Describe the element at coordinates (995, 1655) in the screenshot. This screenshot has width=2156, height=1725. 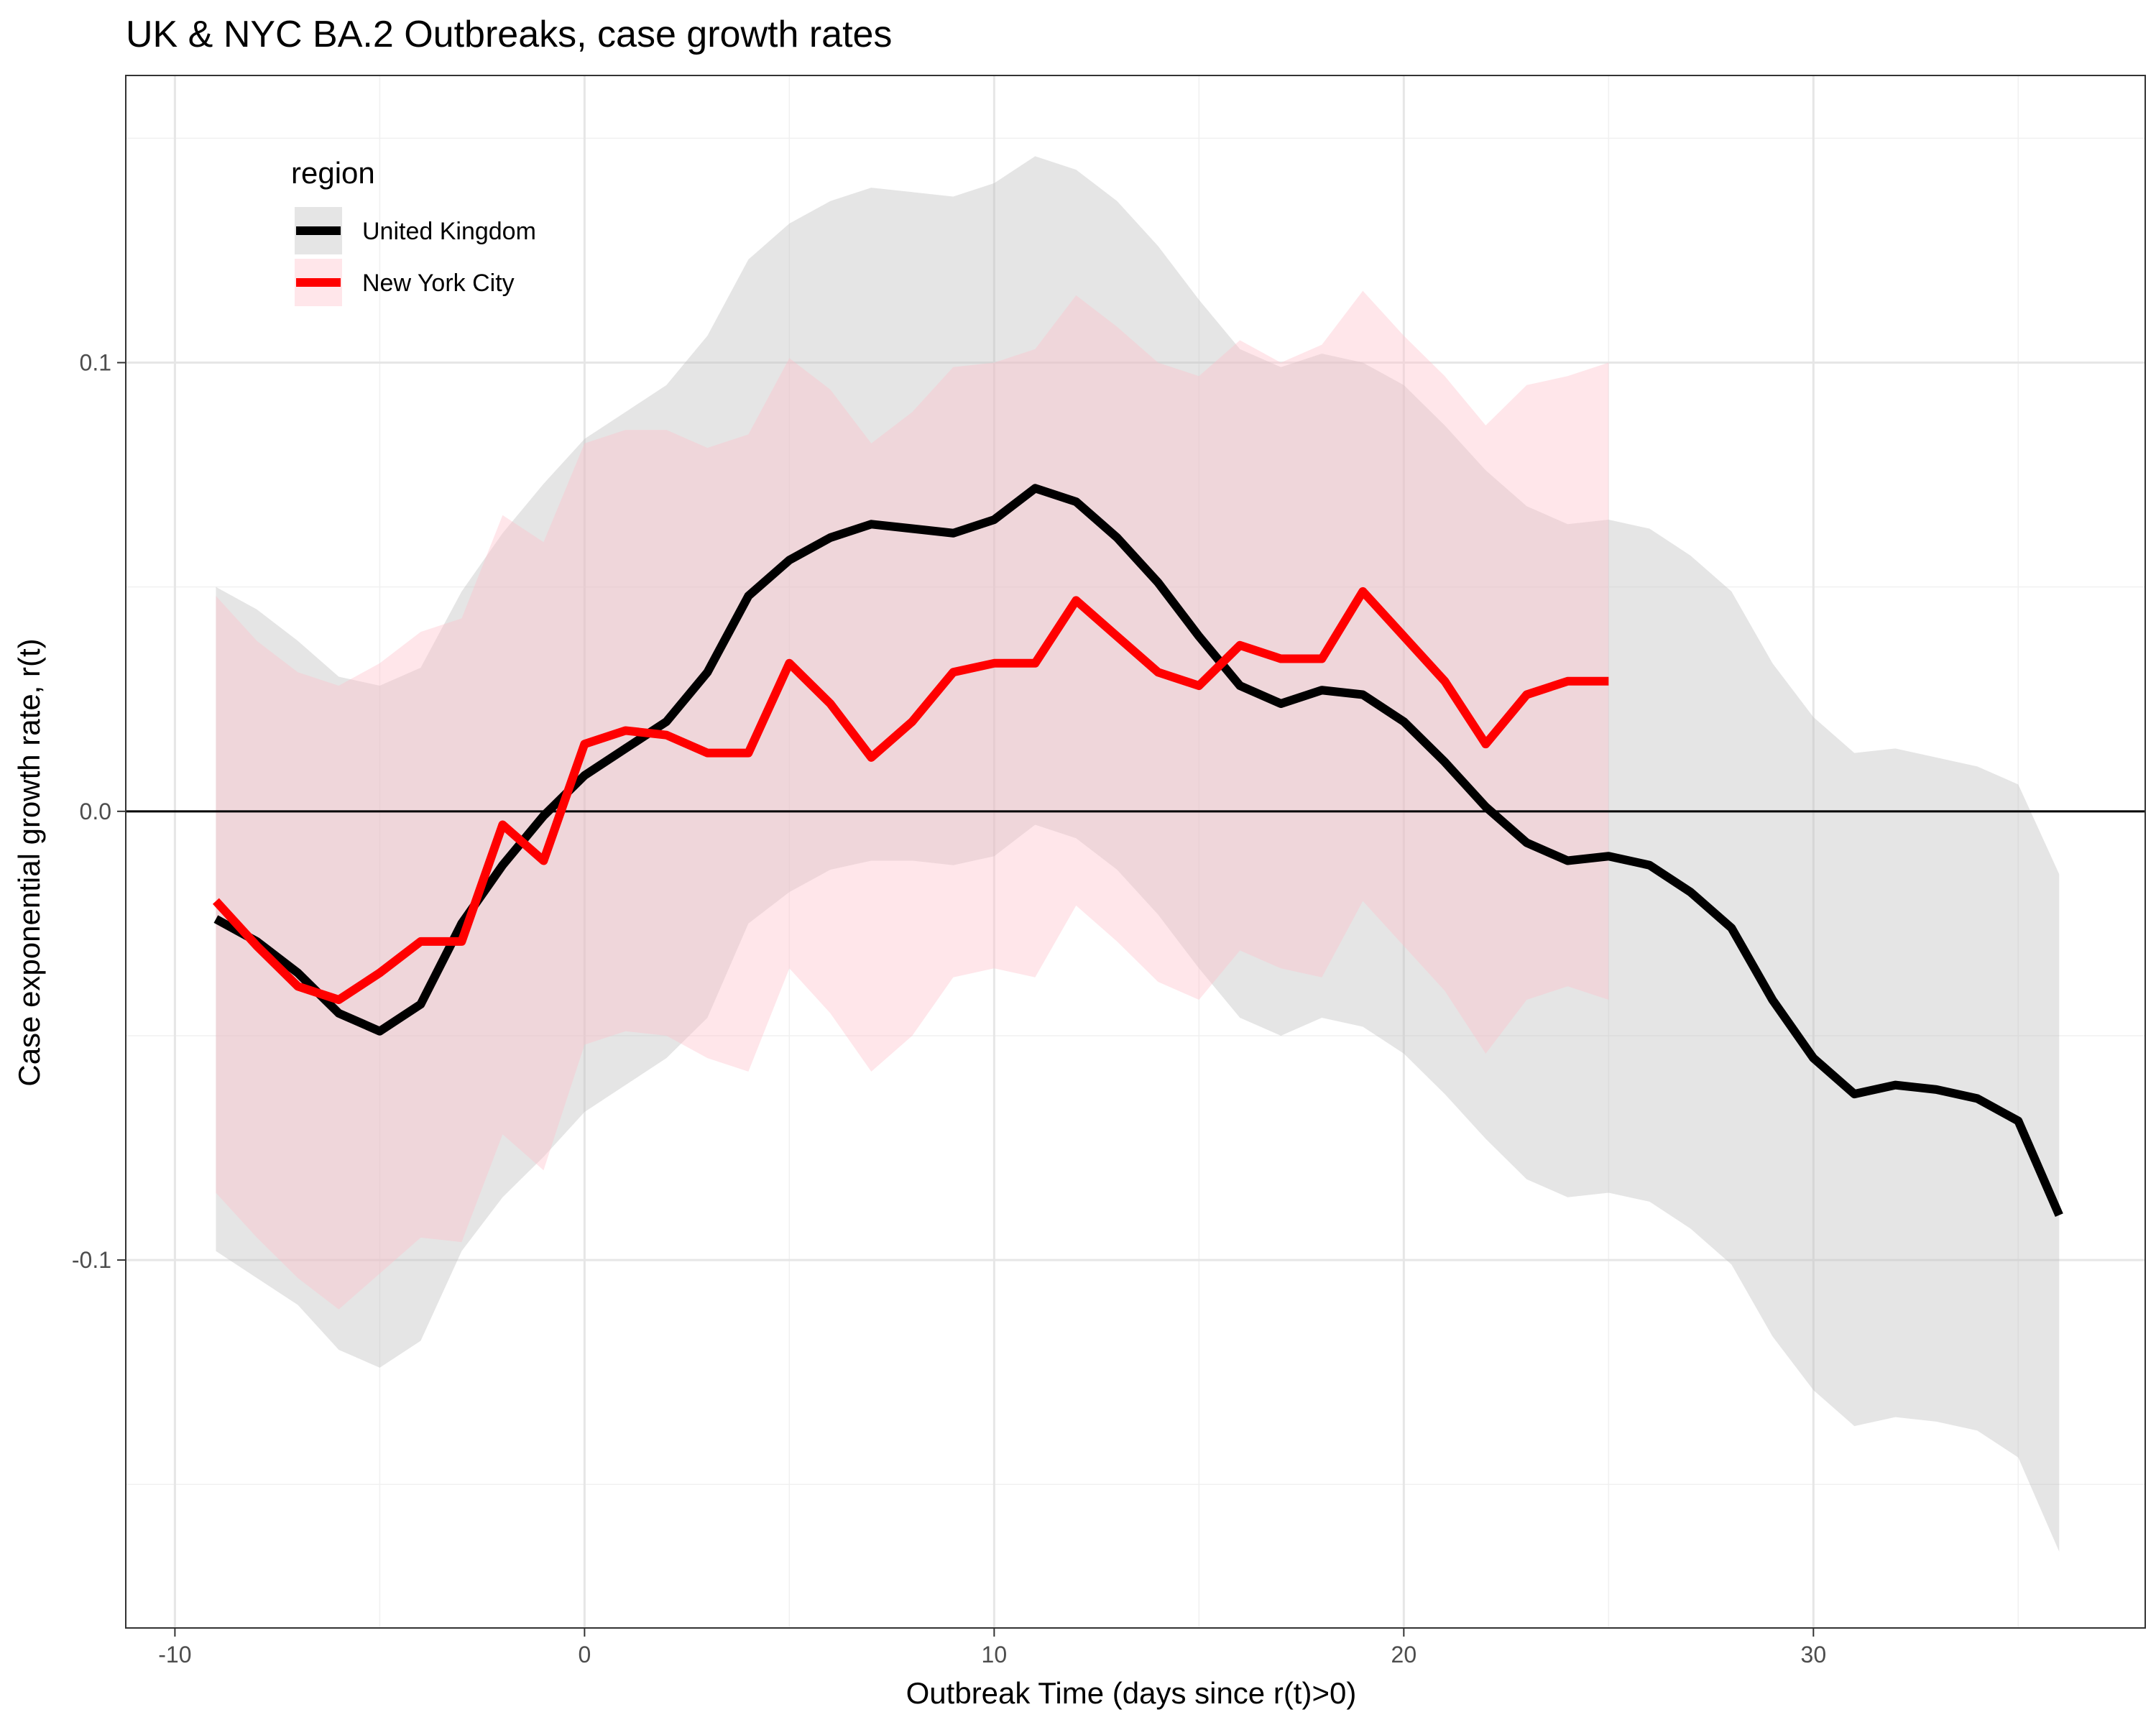
I see `x-tick-label: 10` at that location.